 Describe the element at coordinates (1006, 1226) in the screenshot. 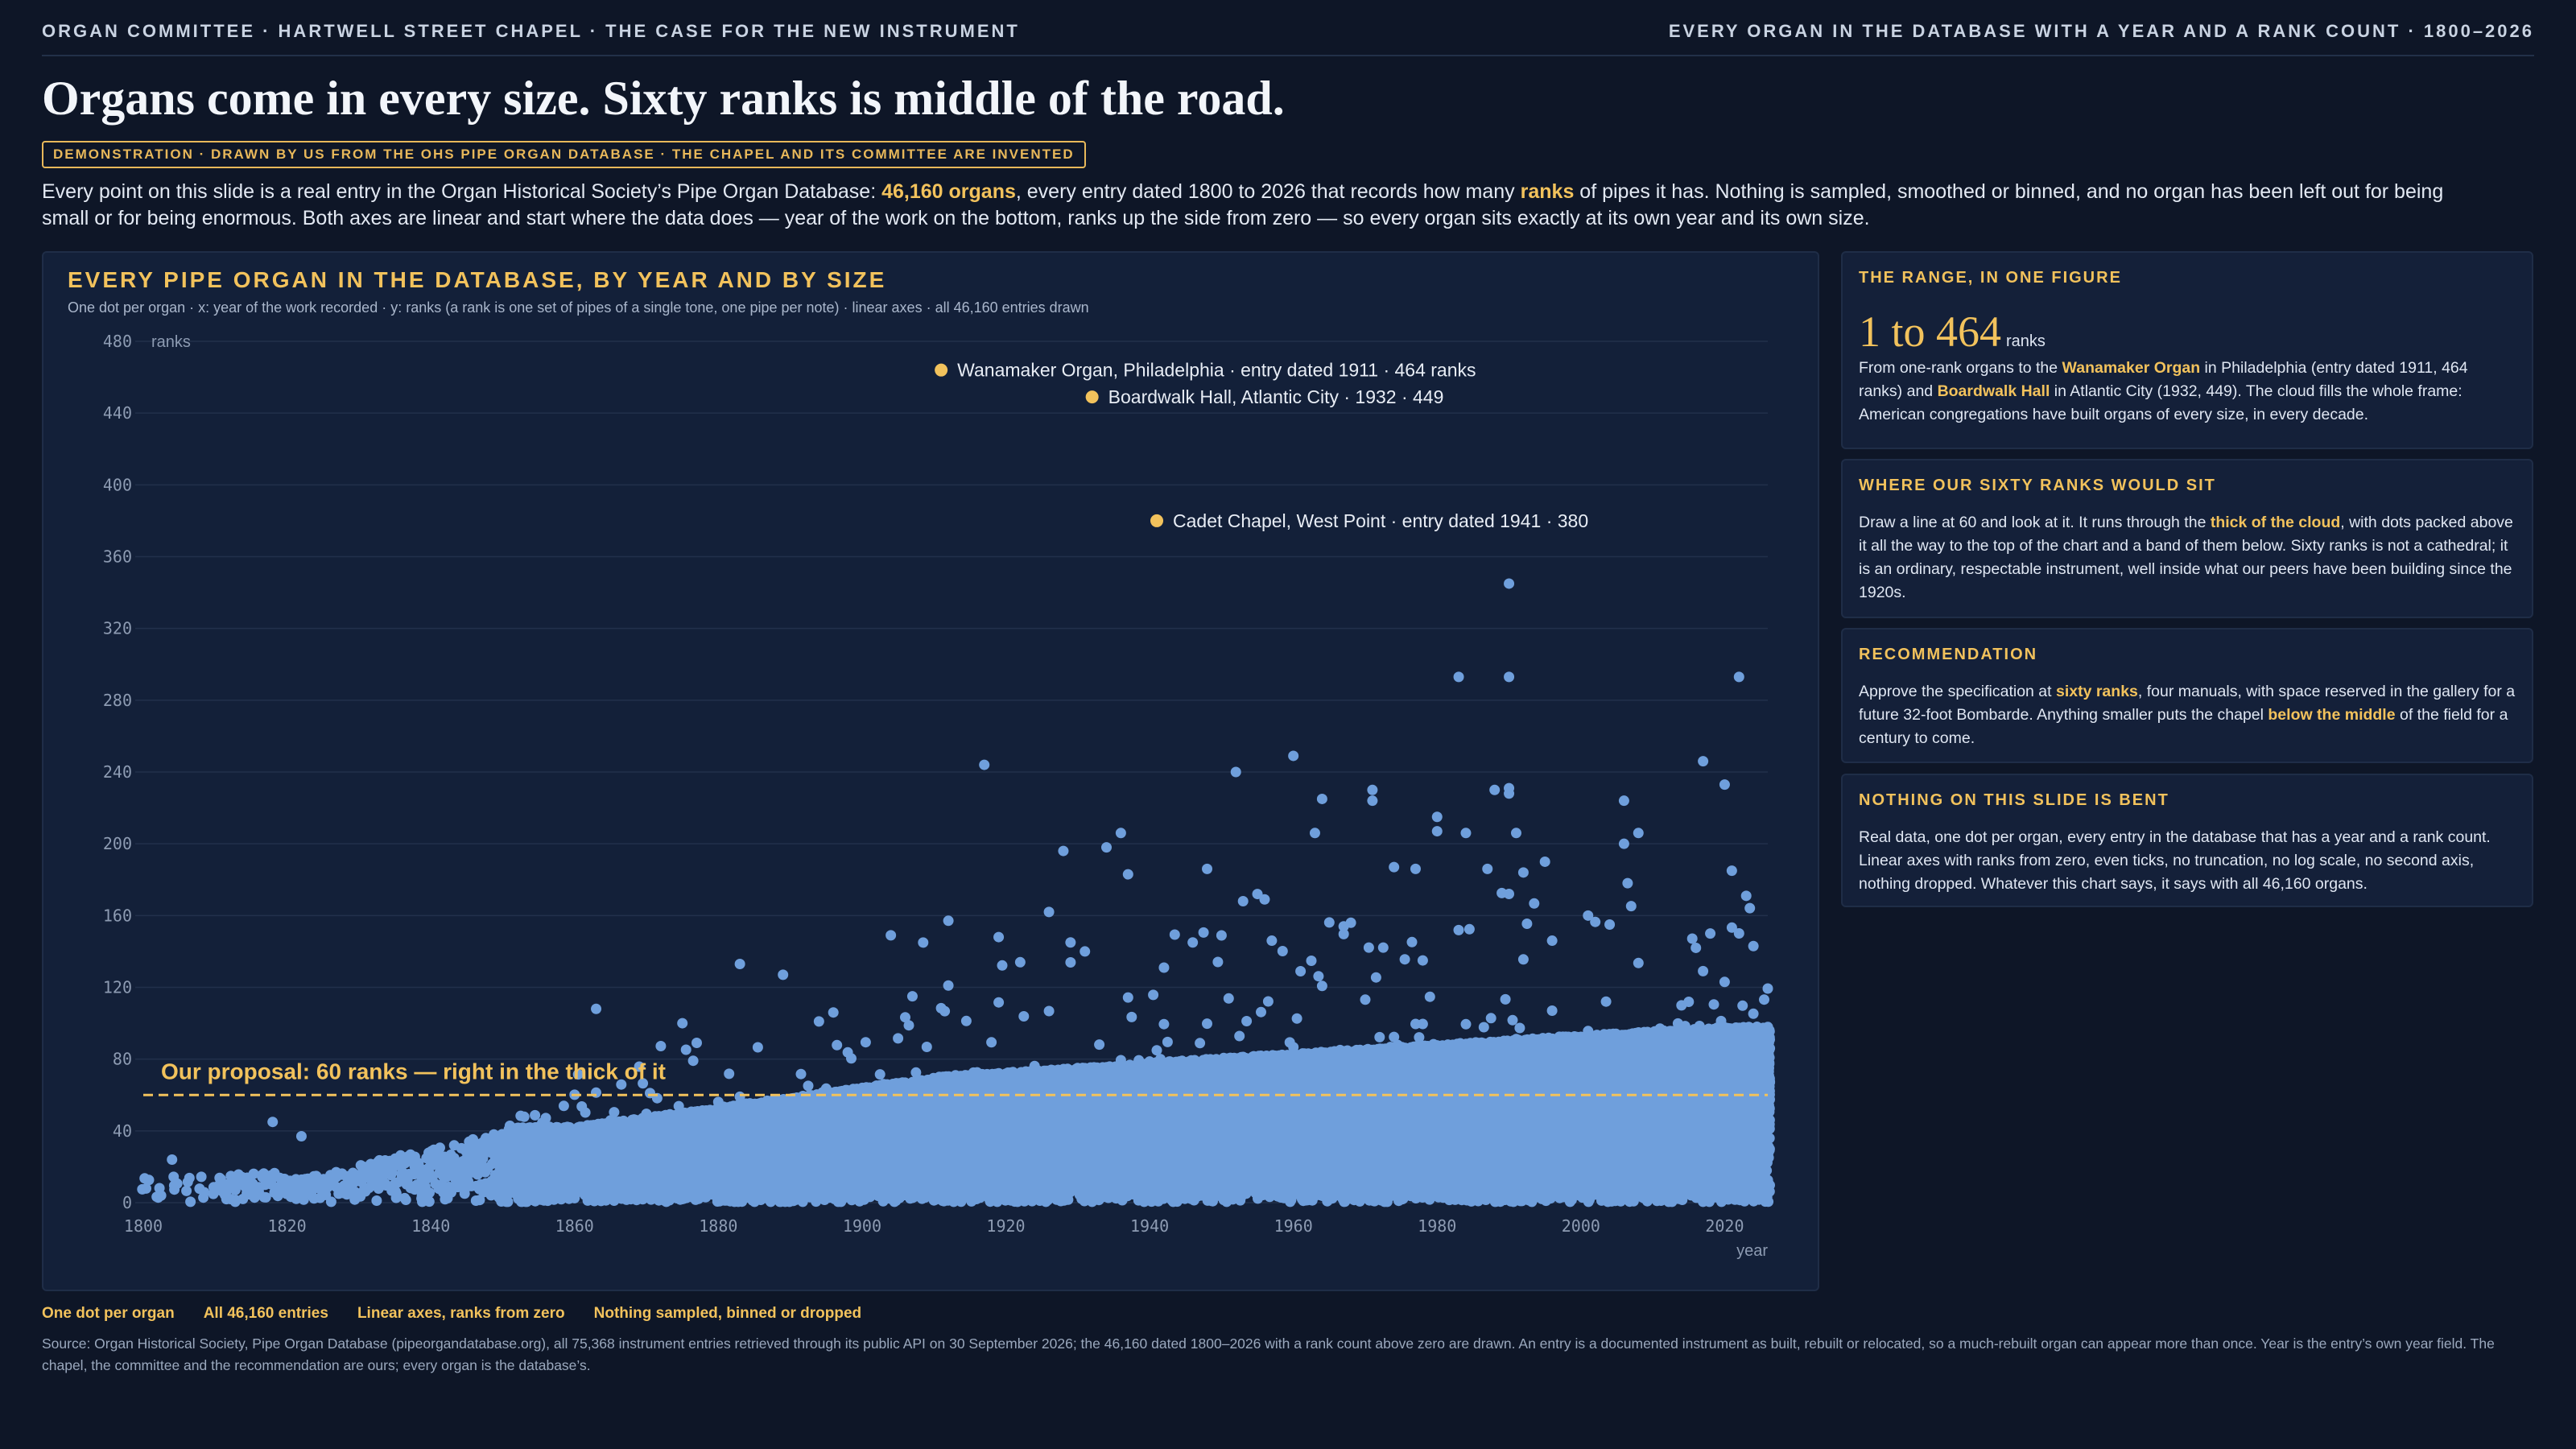

I see `x-tick-label: 1920` at that location.